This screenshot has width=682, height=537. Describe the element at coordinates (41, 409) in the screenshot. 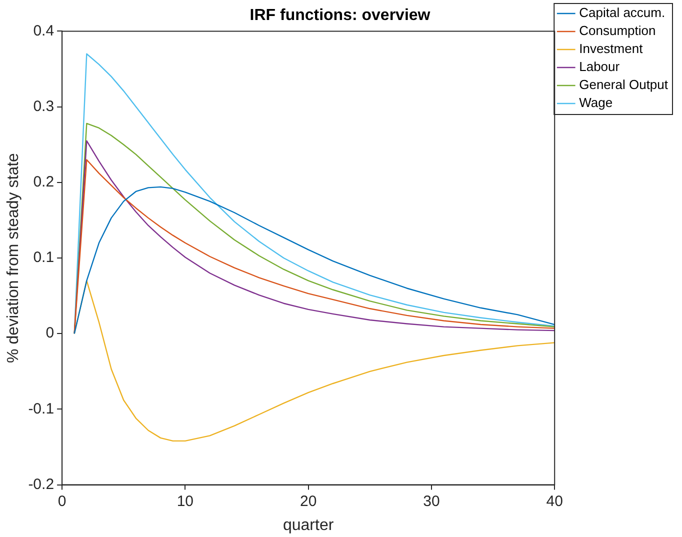

I see `y-tick-label: -0.1` at that location.